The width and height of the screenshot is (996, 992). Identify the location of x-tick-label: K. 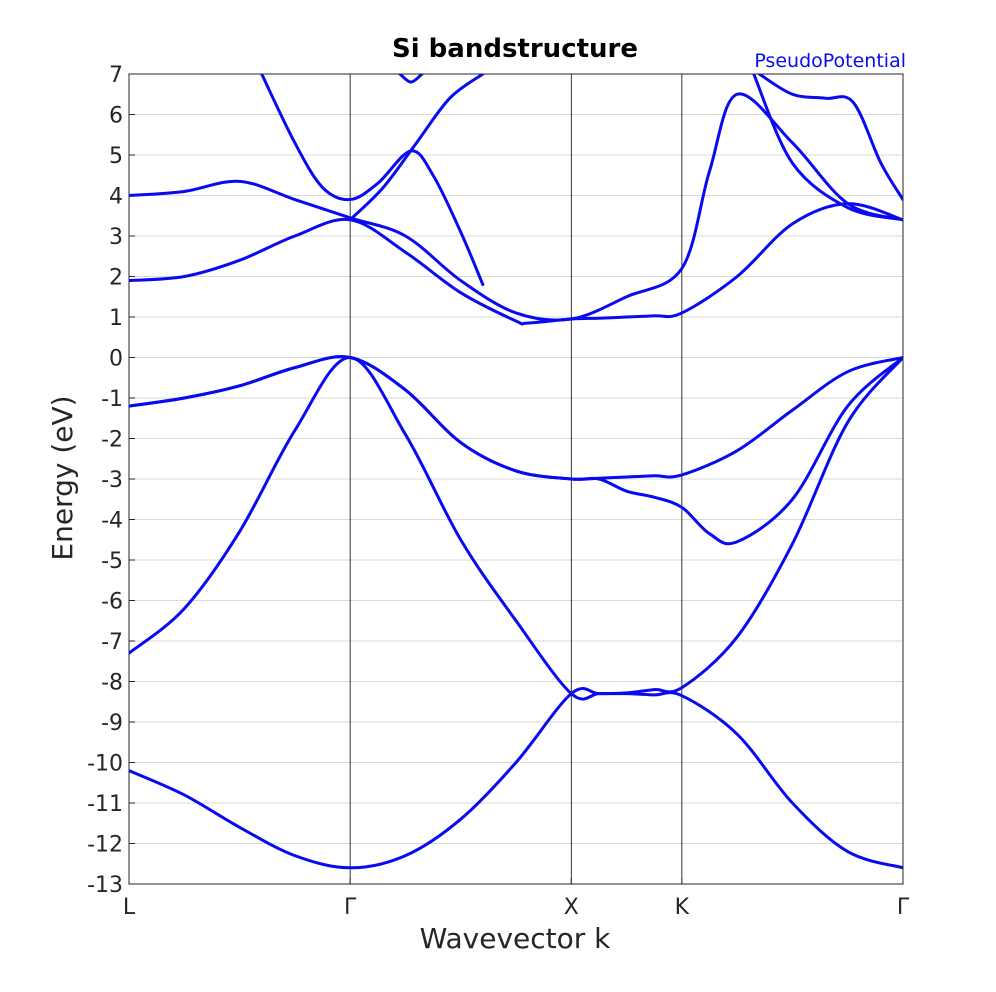
(682, 907).